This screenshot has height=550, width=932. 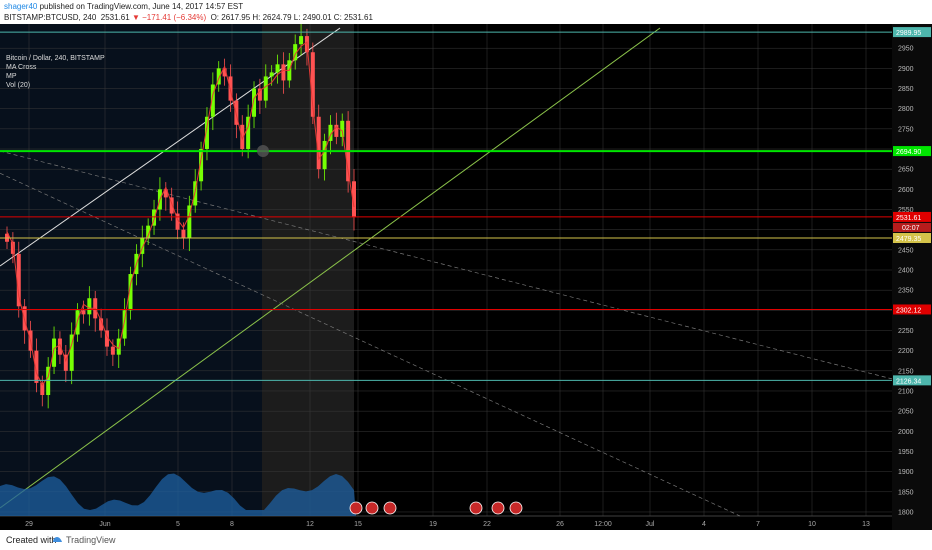 What do you see at coordinates (906, 371) in the screenshot?
I see `y-tick-label: 2150` at bounding box center [906, 371].